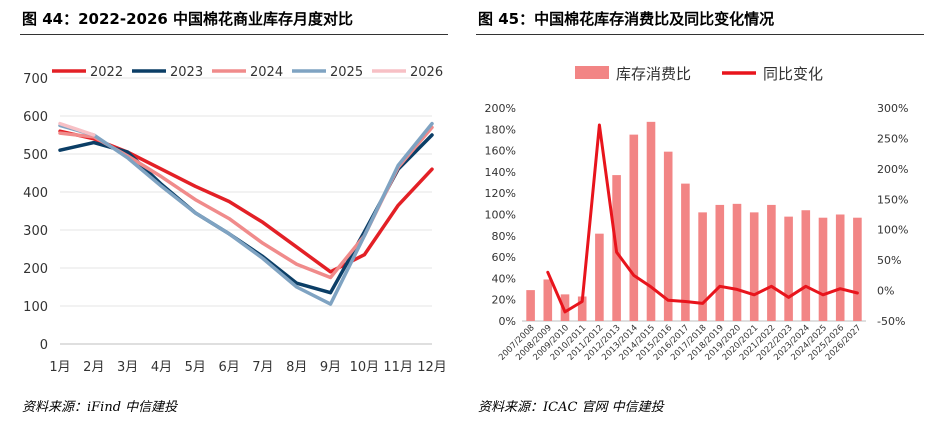 The width and height of the screenshot is (940, 430). Describe the element at coordinates (93, 367) in the screenshot. I see `x-tick-label: 2月` at that location.